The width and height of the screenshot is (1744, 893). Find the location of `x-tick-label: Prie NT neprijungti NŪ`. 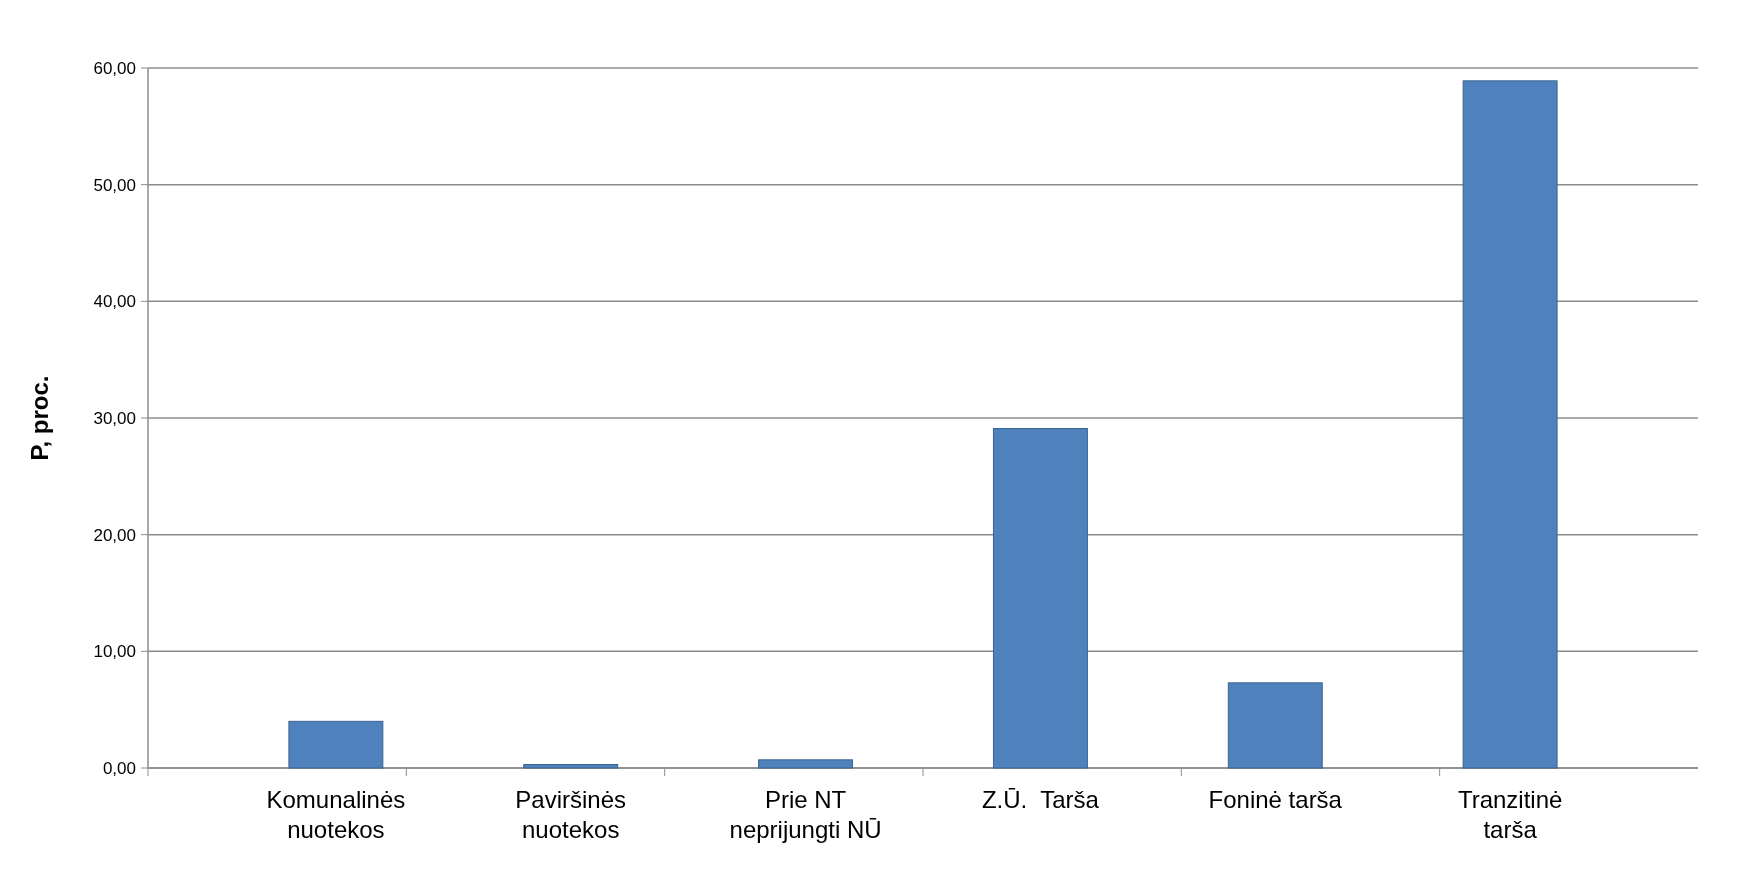

x-tick-label: Prie NT neprijungti NŪ is located at coordinates (805, 814).